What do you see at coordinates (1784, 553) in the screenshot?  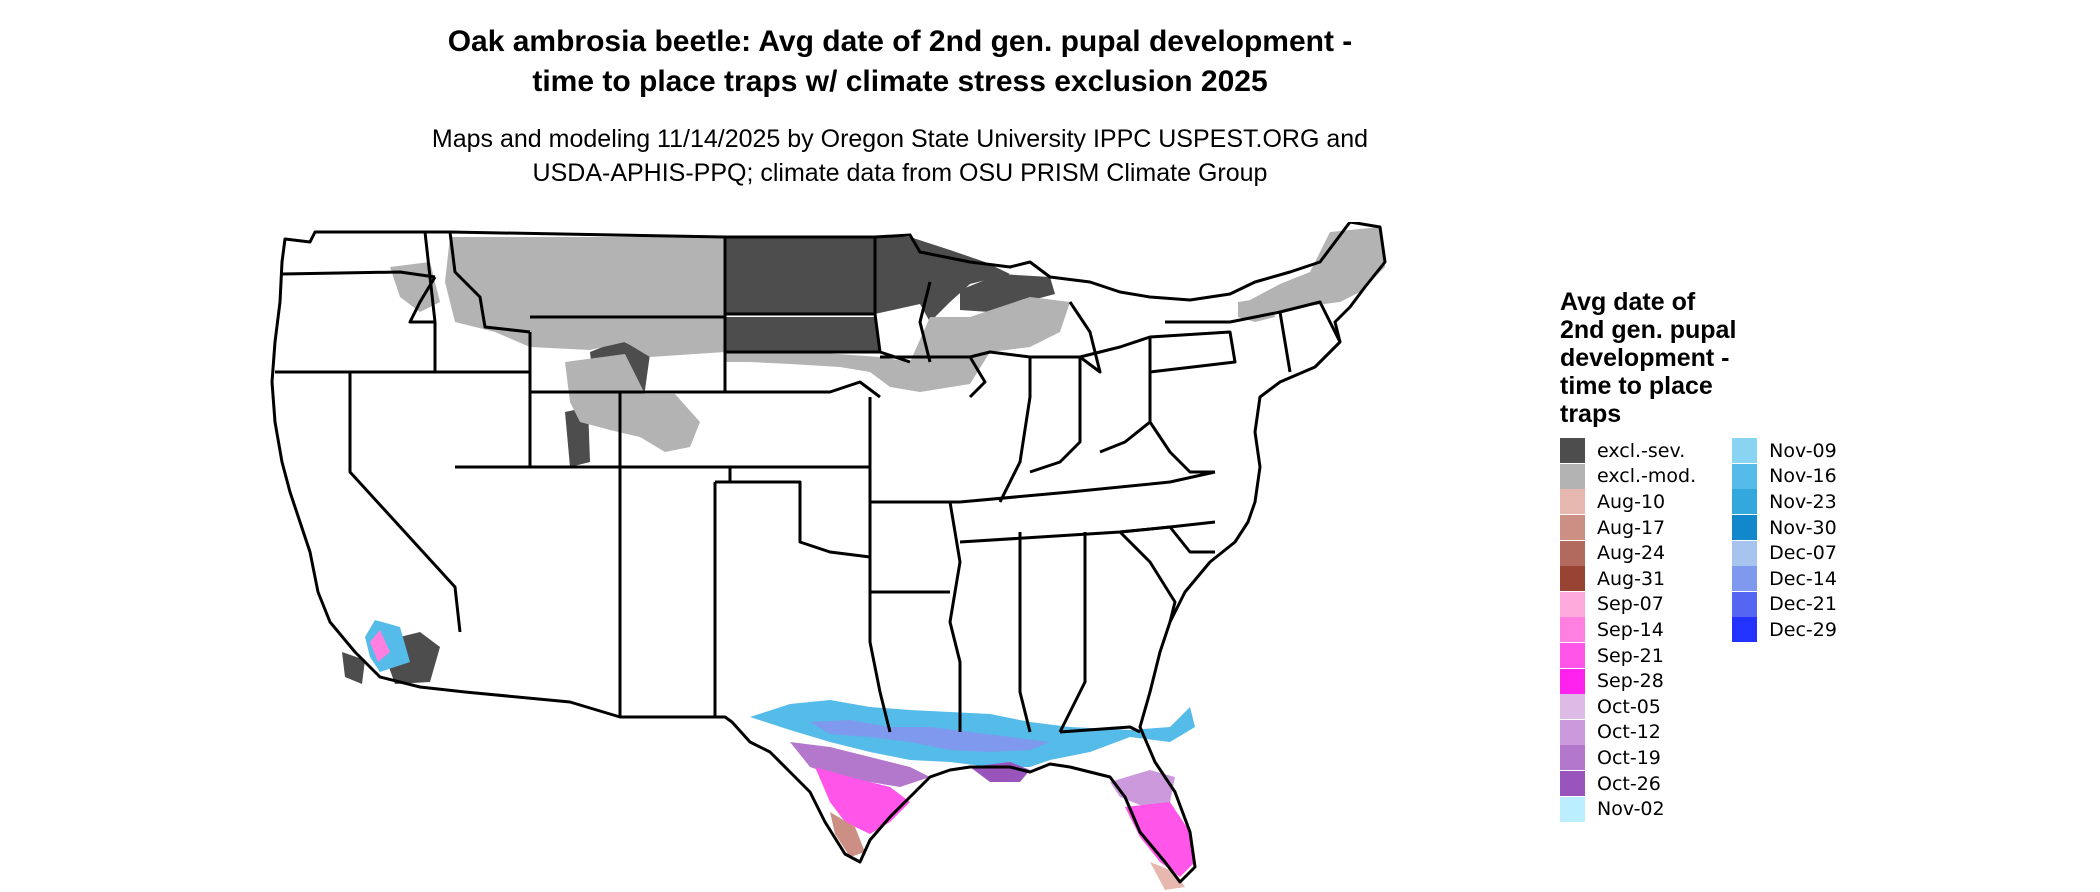 I see `legend-item: Dec-07` at bounding box center [1784, 553].